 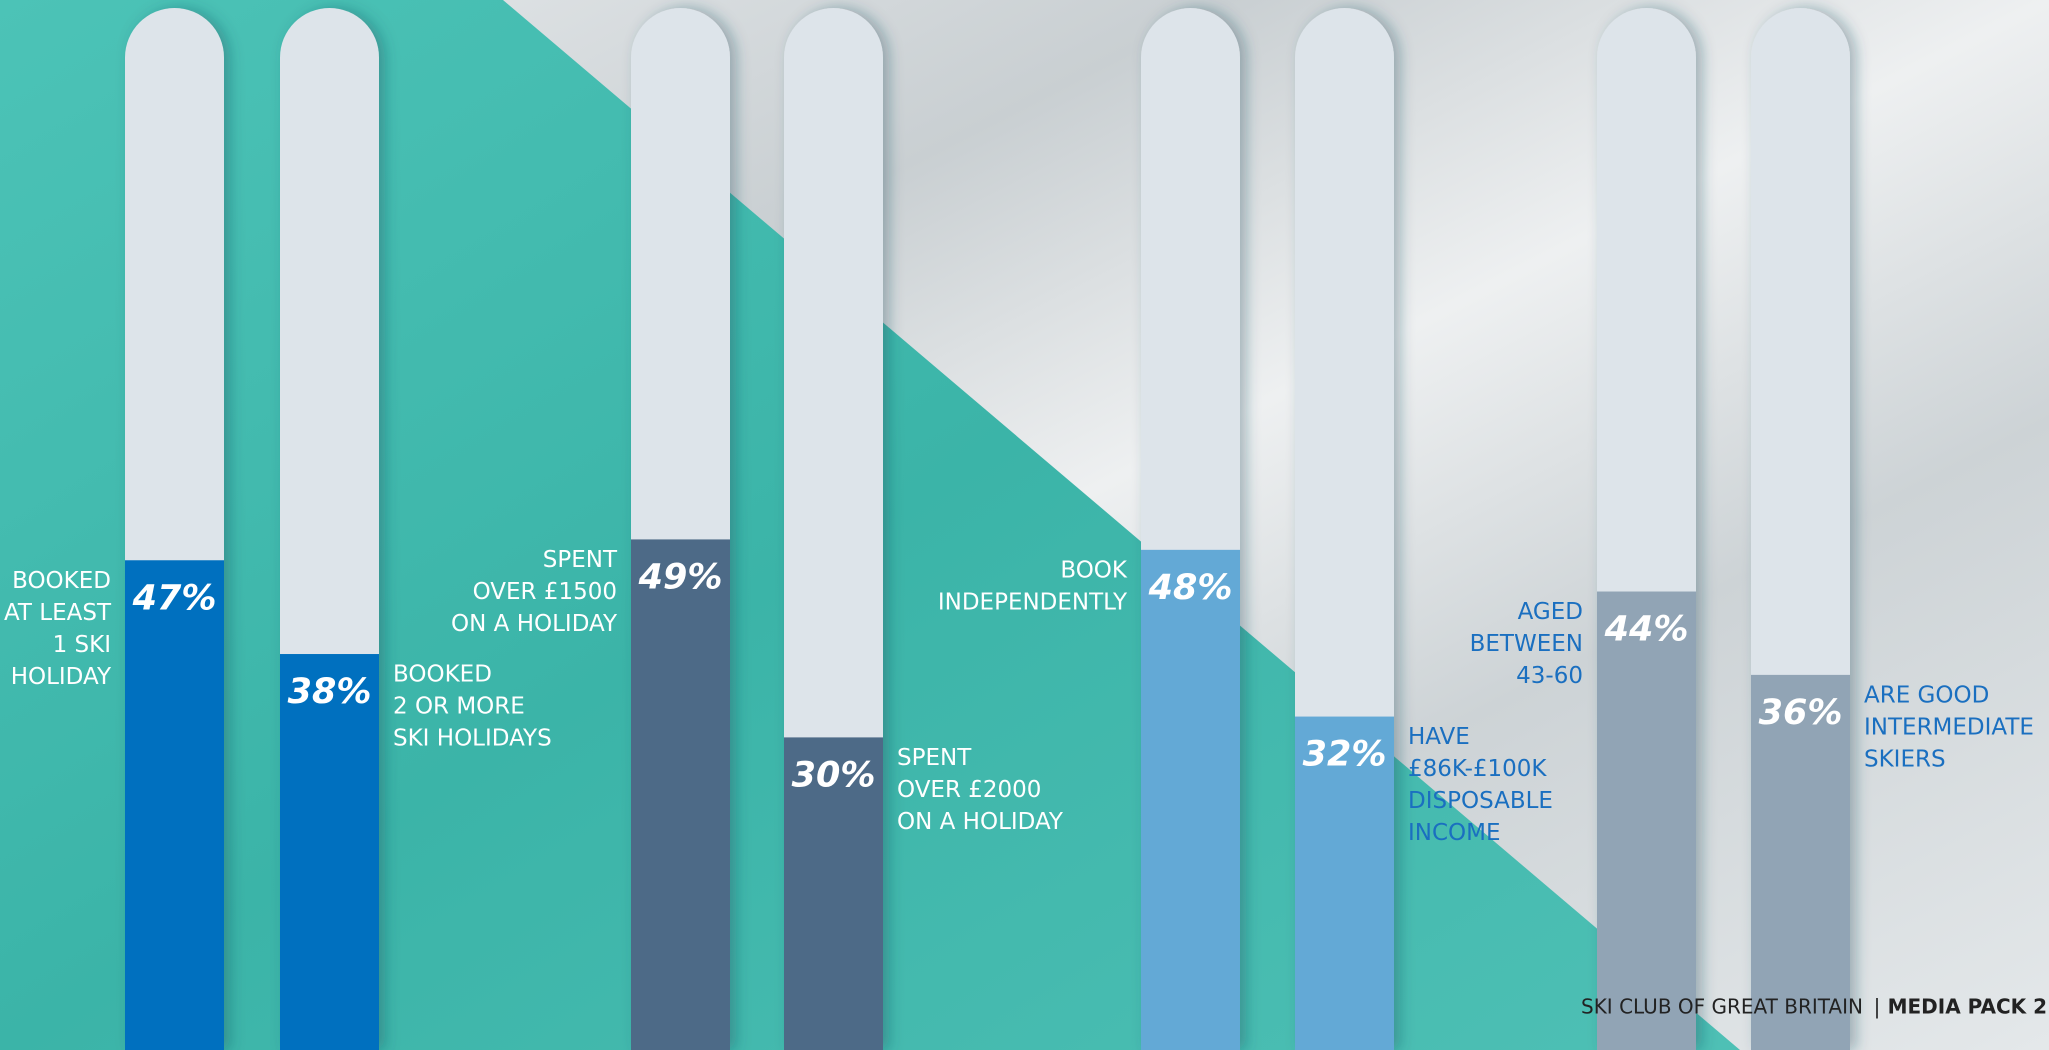 What do you see at coordinates (1722, 1007) in the screenshot?
I see `footer-left: SKI CLUB OF GREAT BRITAIN` at bounding box center [1722, 1007].